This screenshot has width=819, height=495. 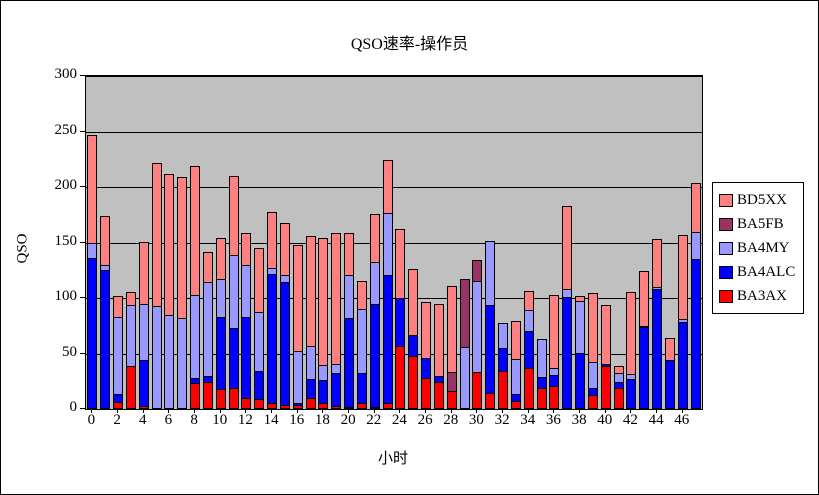 I want to click on x-tick-label-24: 24, so click(x=399, y=420).